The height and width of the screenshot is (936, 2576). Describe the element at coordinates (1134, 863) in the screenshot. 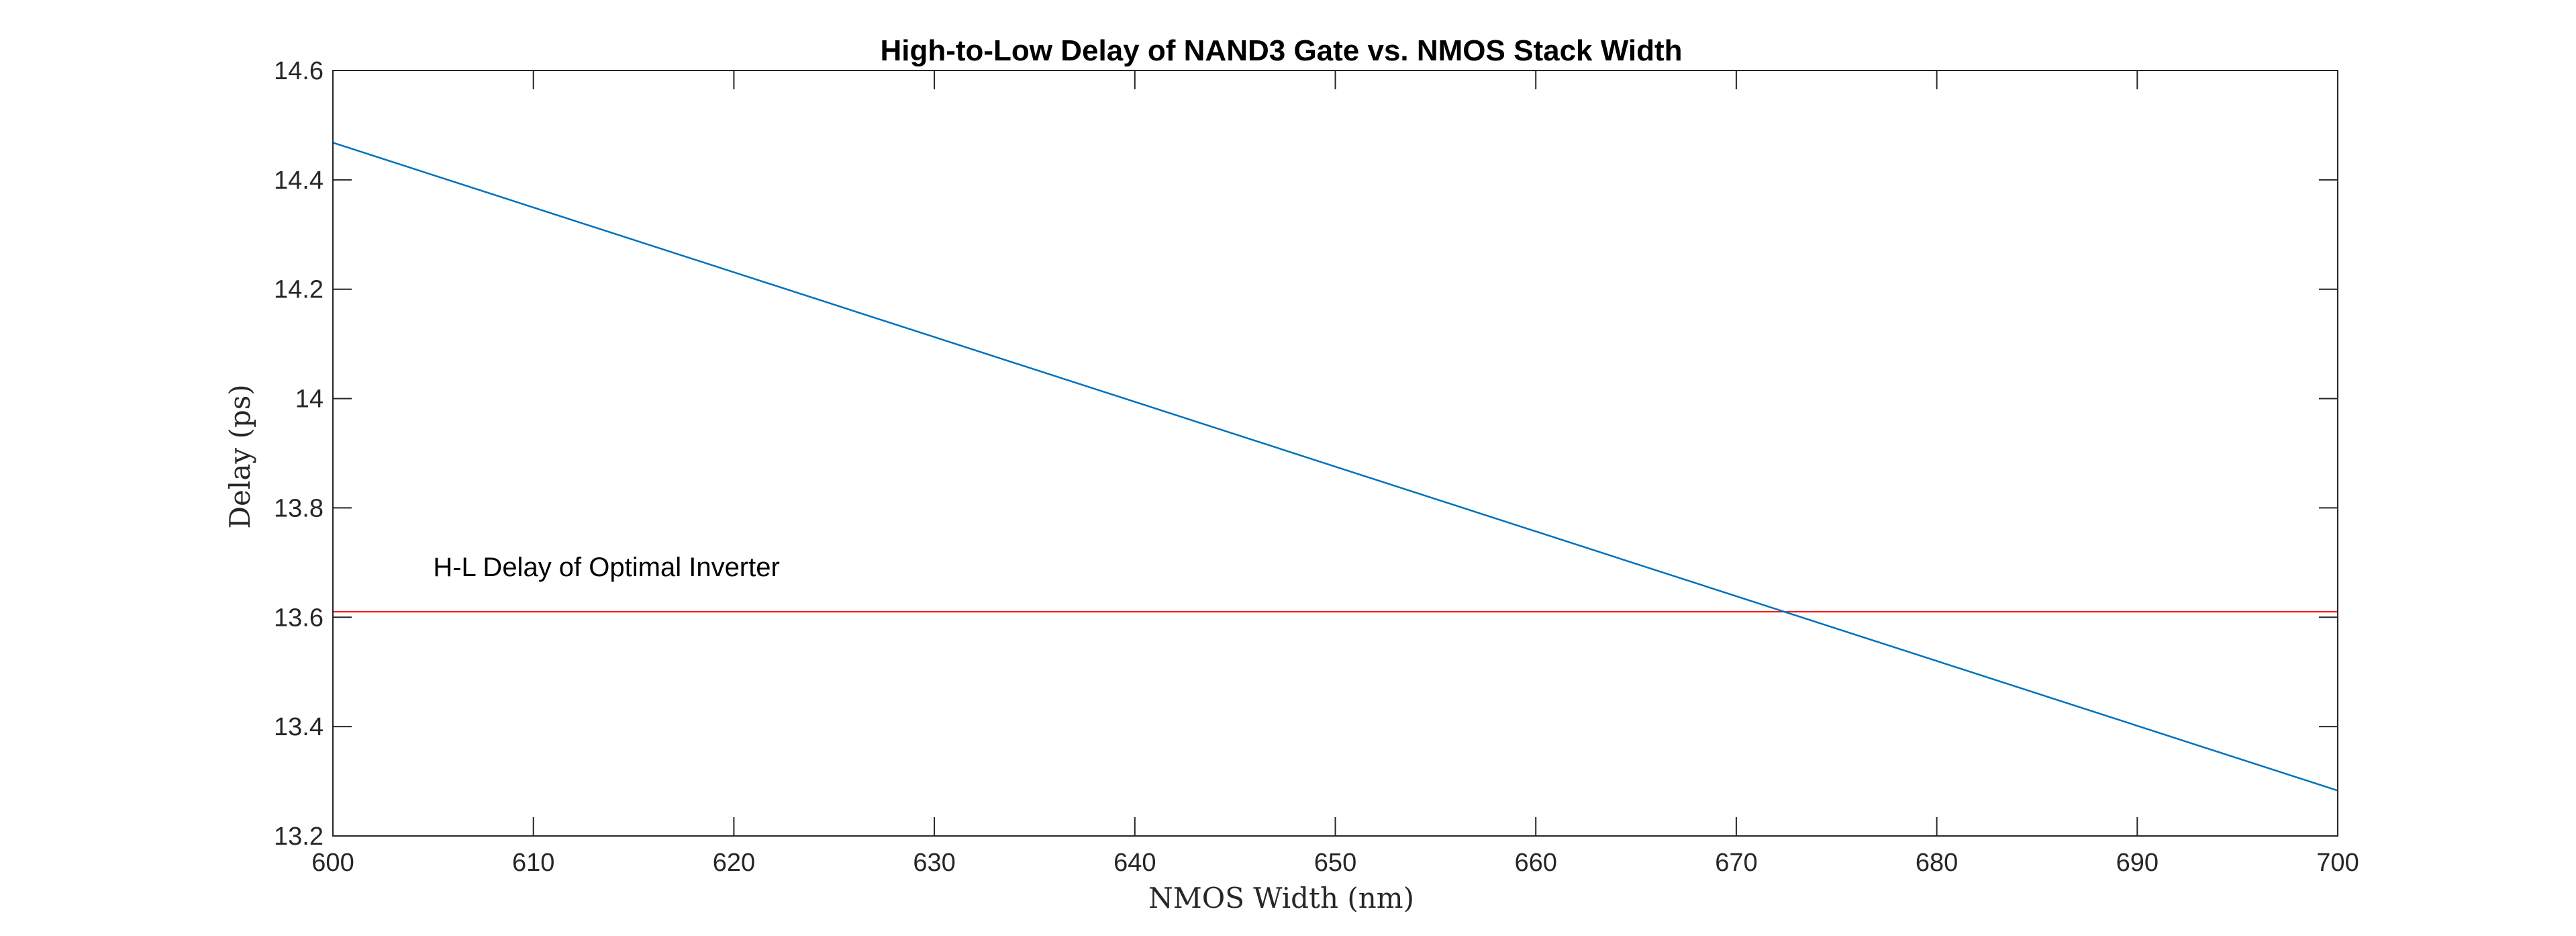

I see `x-tick-label: 640` at that location.